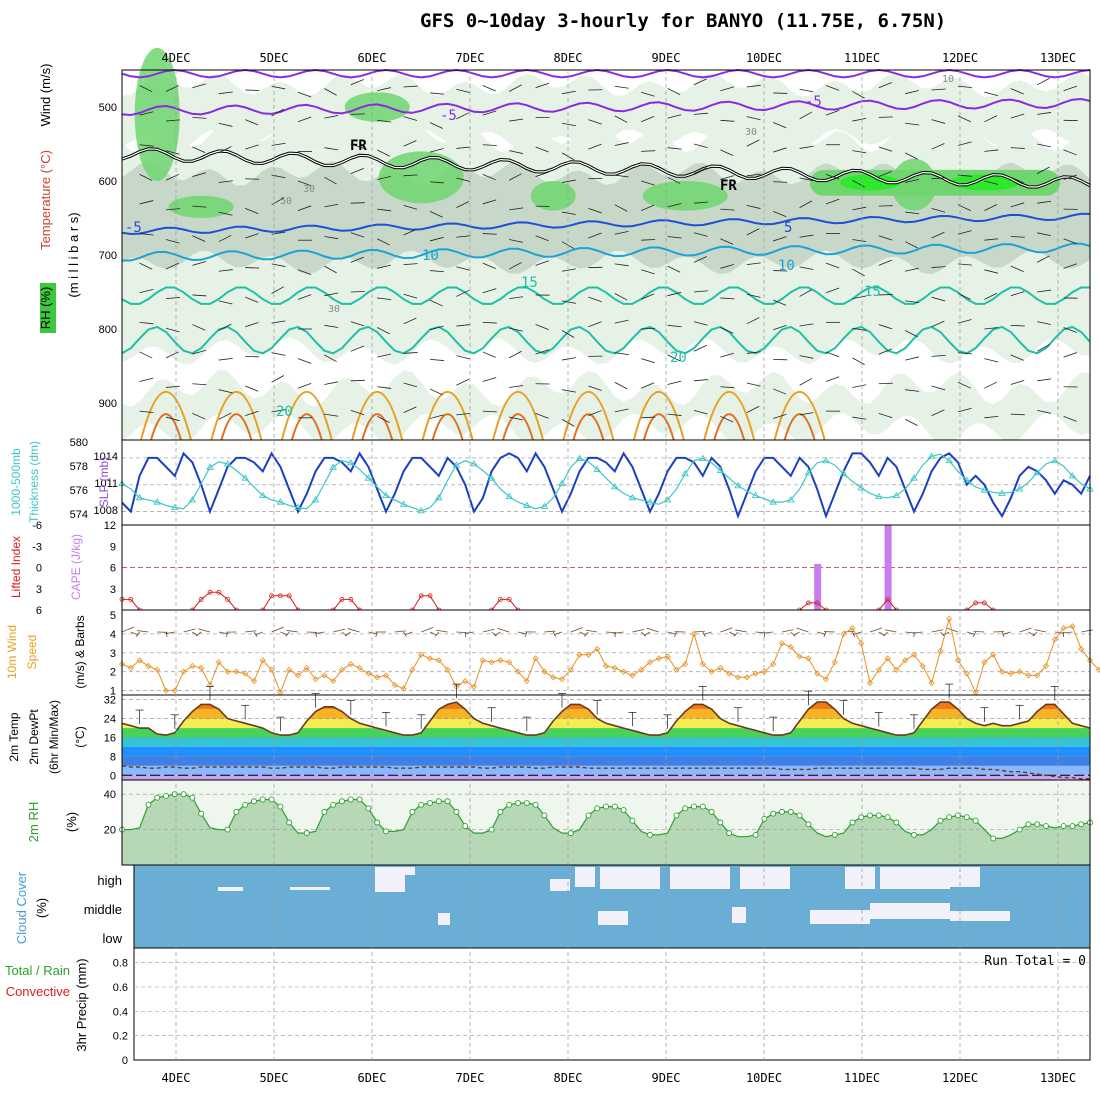  I want to click on contour-label: 20, so click(284, 412).